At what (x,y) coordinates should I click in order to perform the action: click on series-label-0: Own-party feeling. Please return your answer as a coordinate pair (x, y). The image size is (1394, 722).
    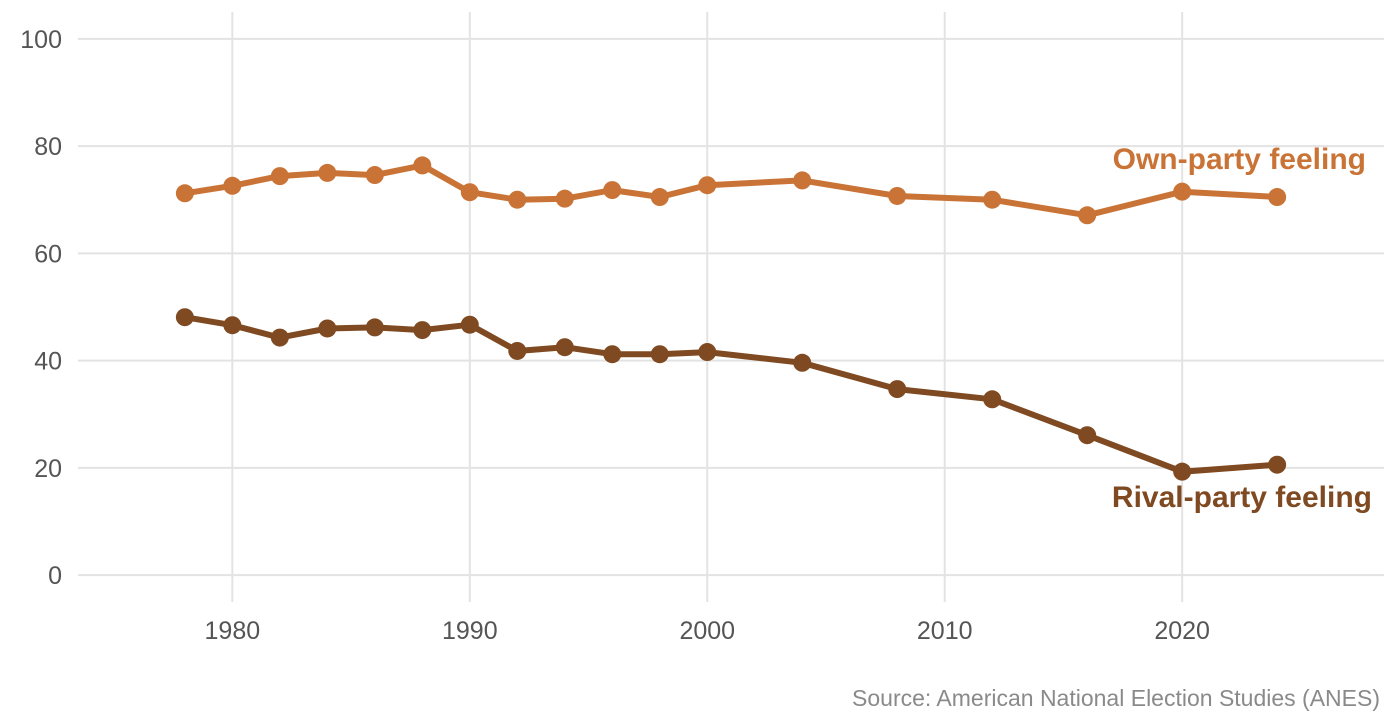
    Looking at the image, I should click on (1239, 159).